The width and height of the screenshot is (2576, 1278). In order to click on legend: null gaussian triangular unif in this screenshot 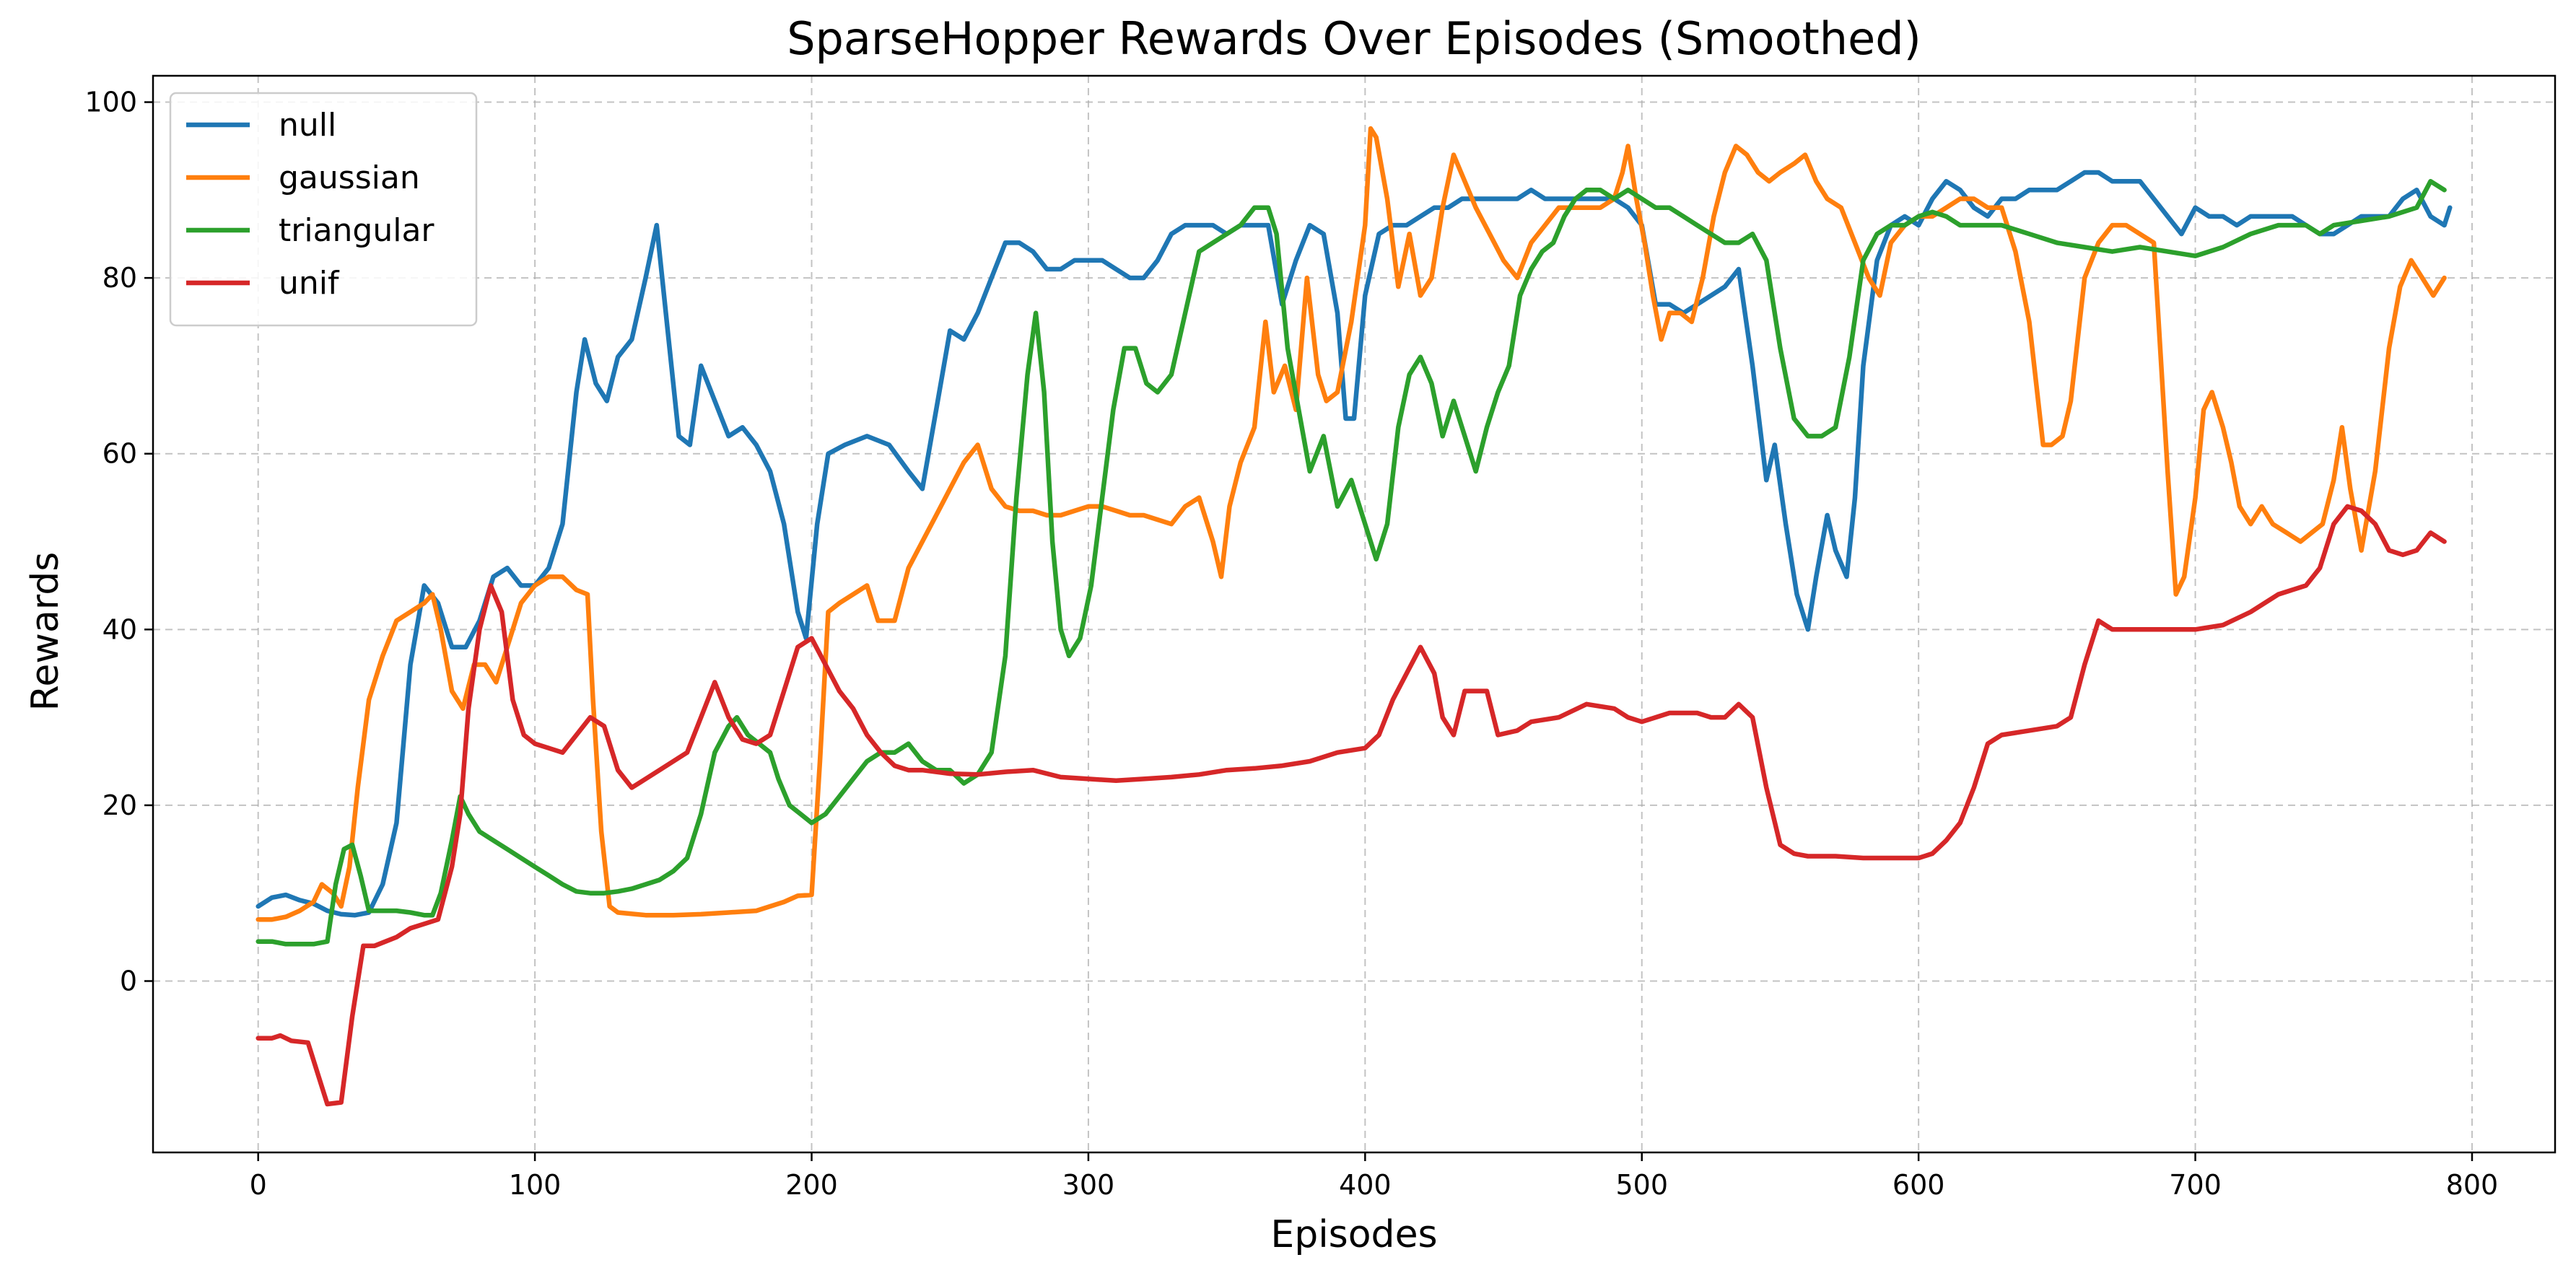, I will do `click(323, 209)`.